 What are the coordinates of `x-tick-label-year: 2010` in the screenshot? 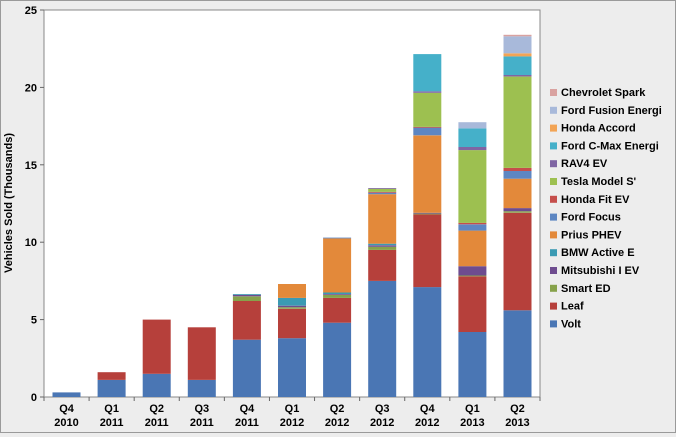 It's located at (66, 423).